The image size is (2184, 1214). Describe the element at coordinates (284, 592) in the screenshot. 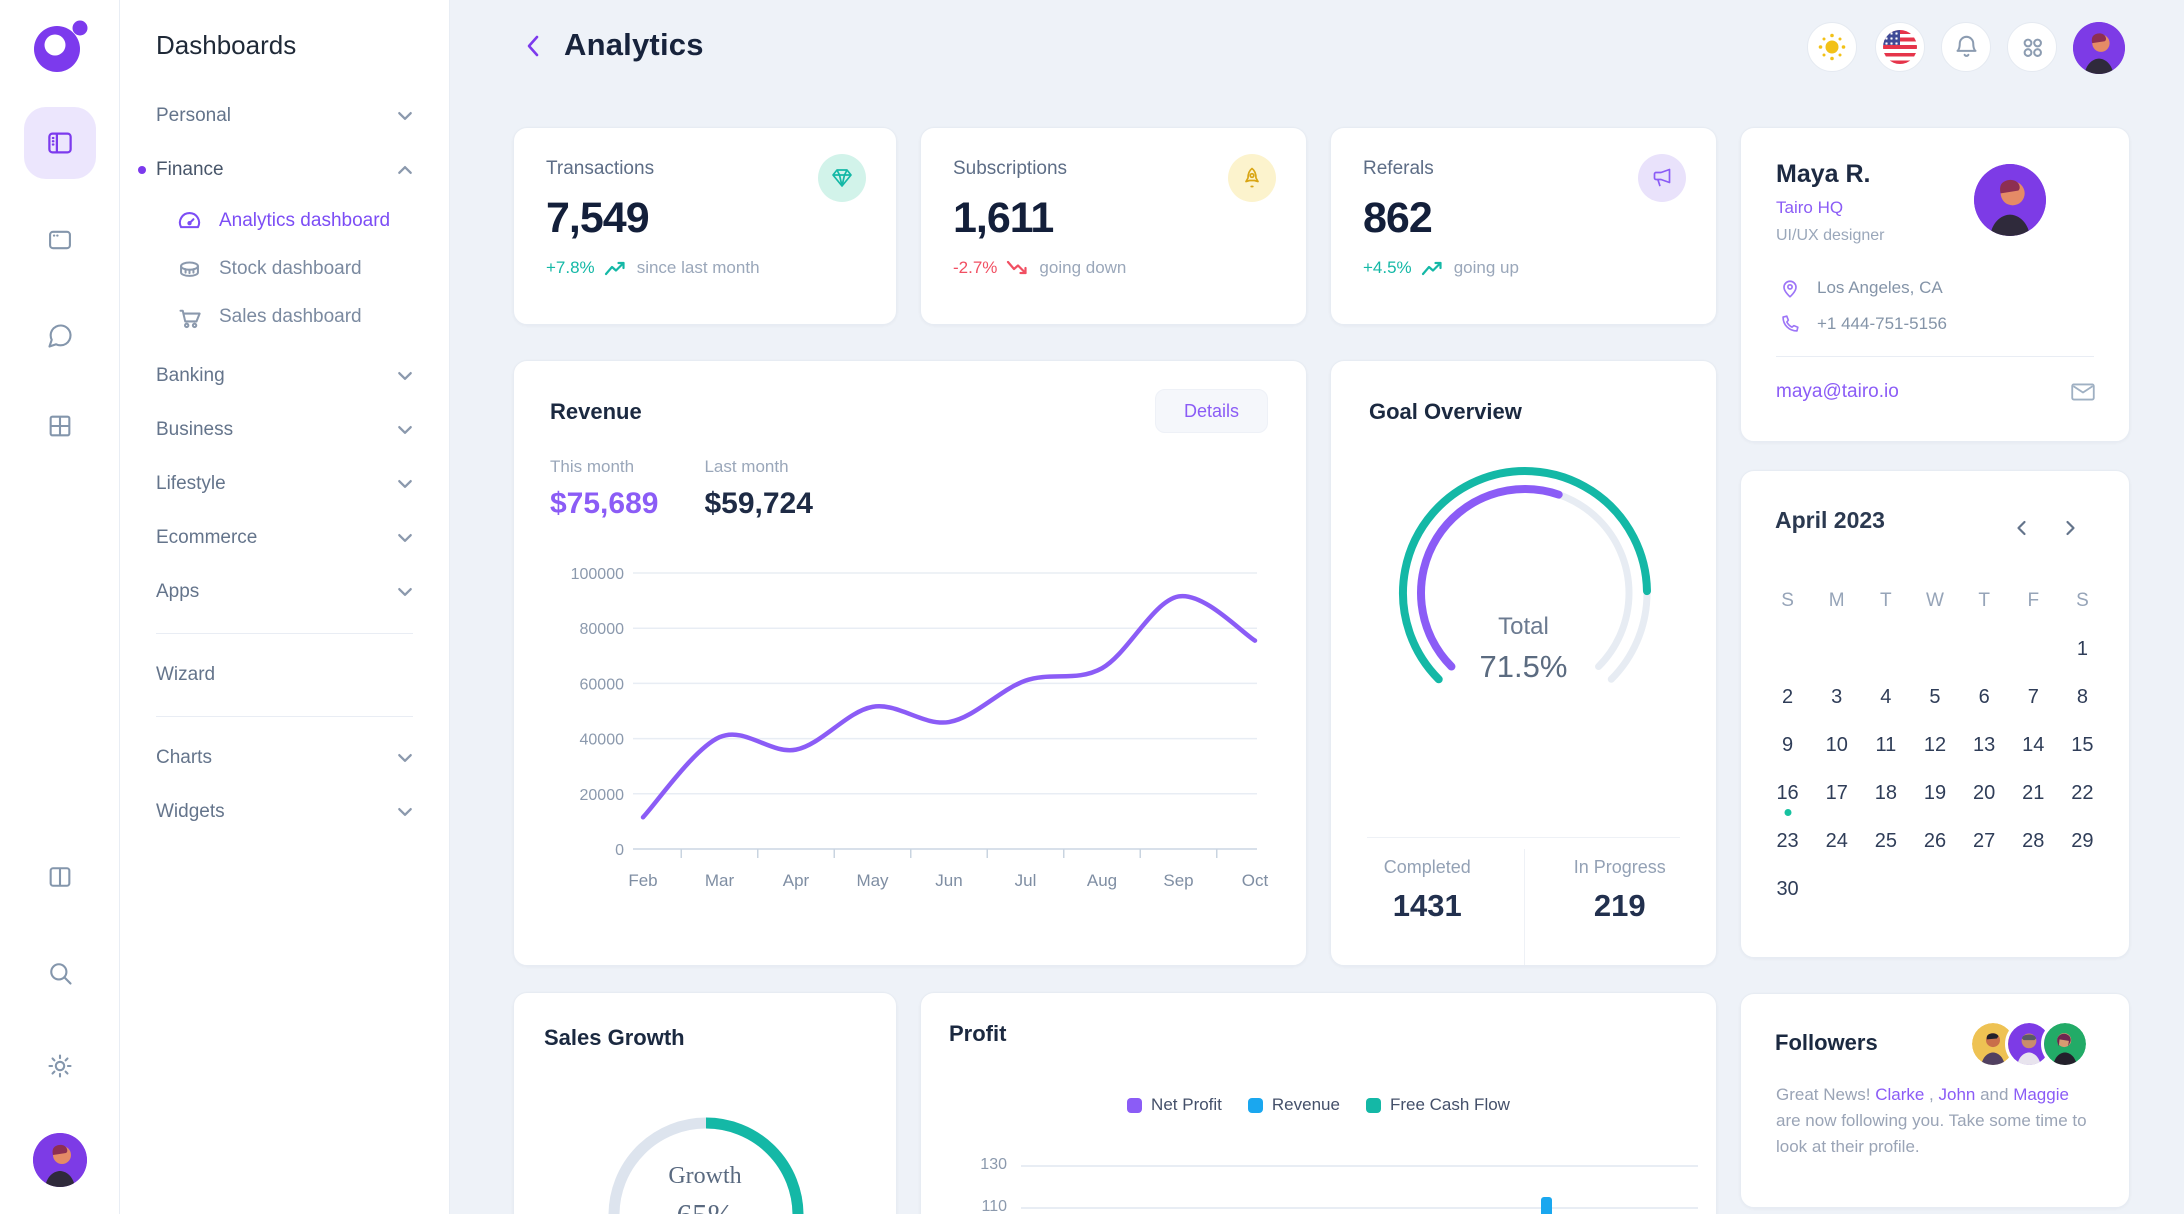

I see `sidebar-item-apps: Apps` at that location.